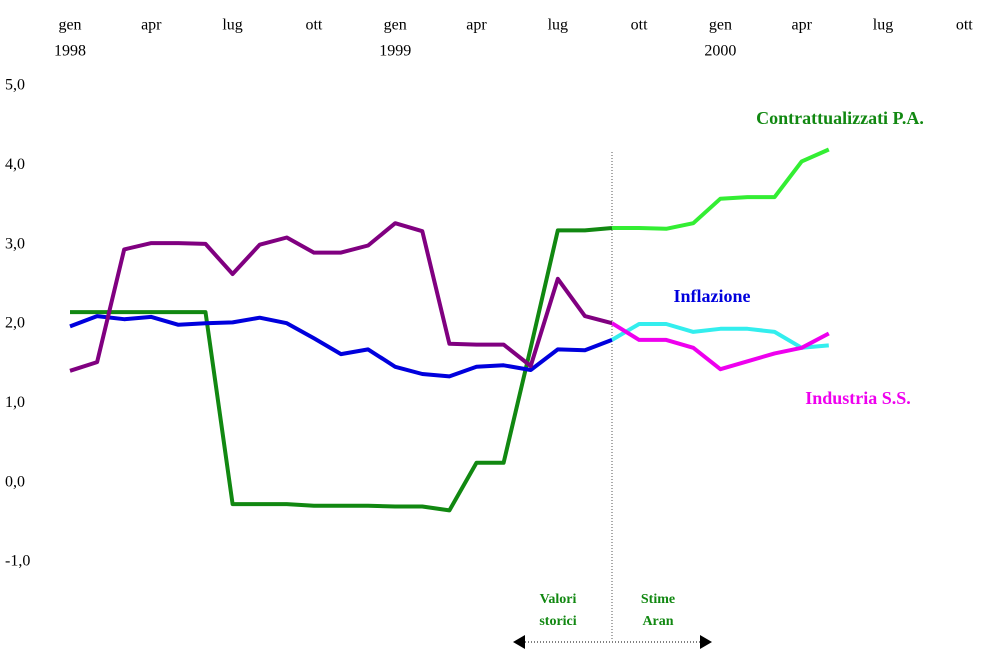 This screenshot has width=985, height=651. Describe the element at coordinates (658, 599) in the screenshot. I see `annotation: Stime` at that location.